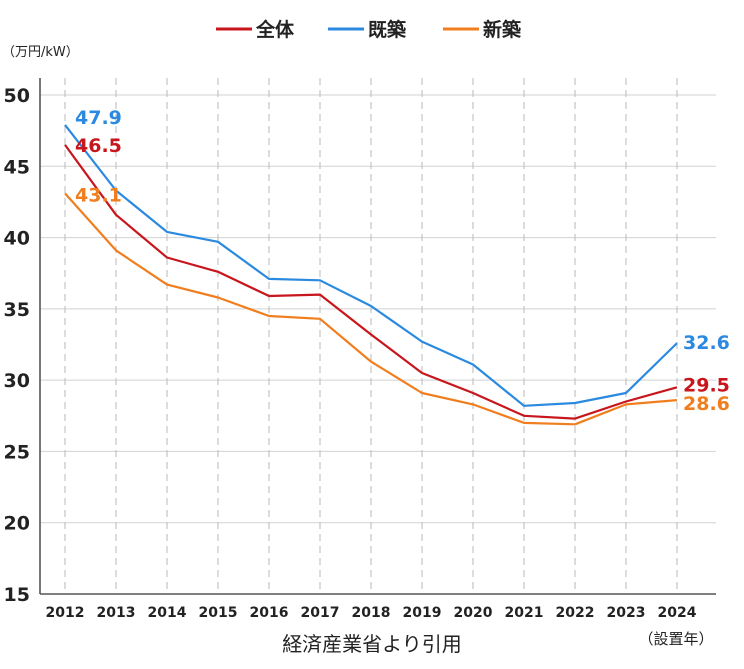  Describe the element at coordinates (17, 96) in the screenshot. I see `y-tick-label: 50` at that location.